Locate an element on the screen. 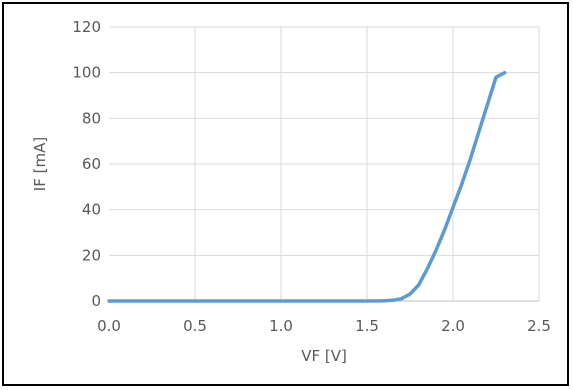 Image resolution: width=573 pixels, height=390 pixels. y-tick-label: 120 is located at coordinates (86, 27).